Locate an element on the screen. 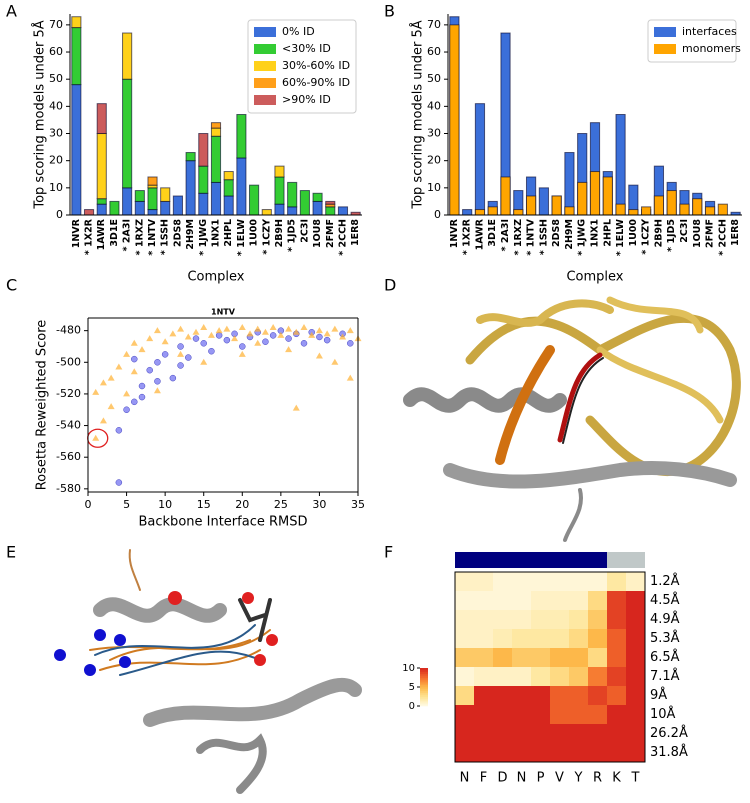  row-label: 10Å is located at coordinates (663, 714).